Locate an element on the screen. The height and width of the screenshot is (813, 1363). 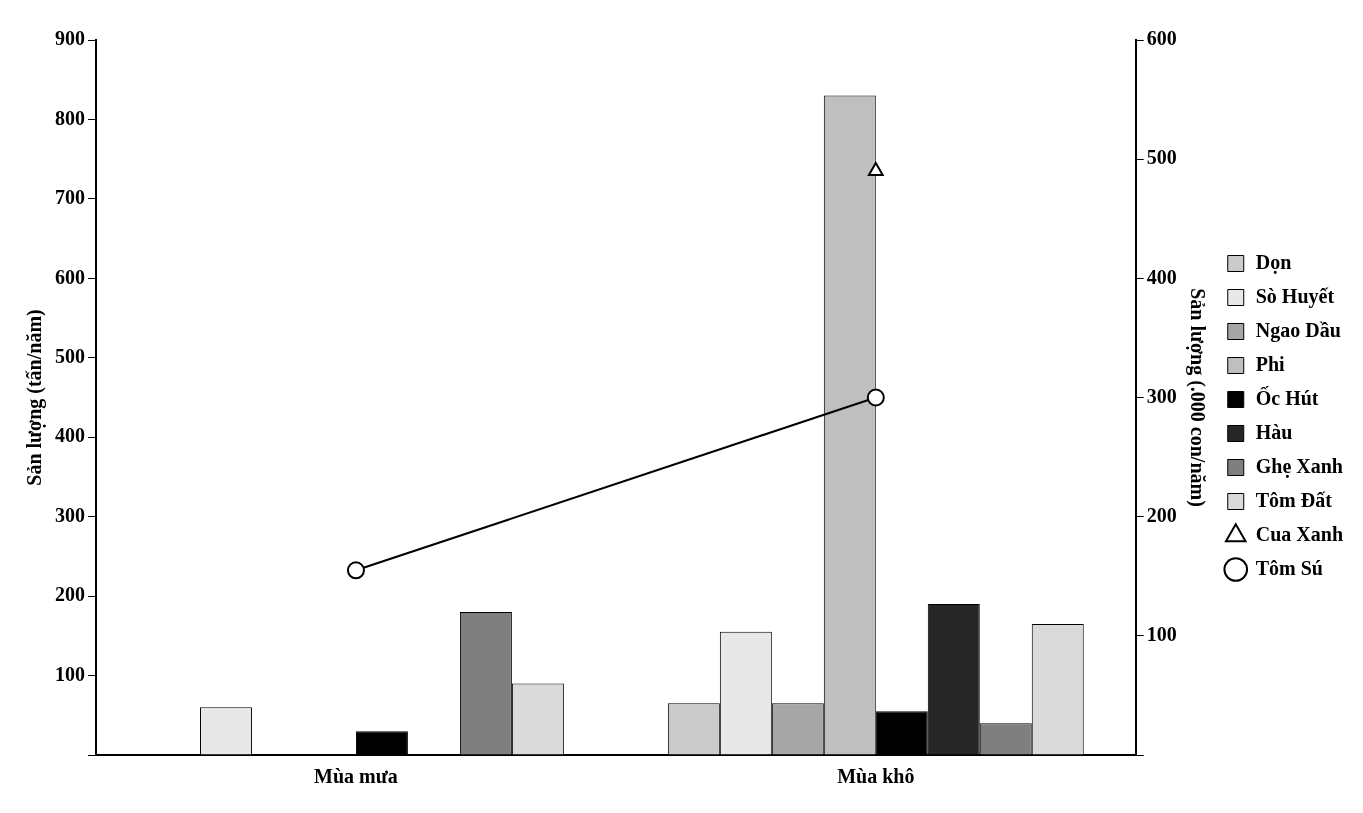
y2-tick-label: 100 is located at coordinates (1161, 634).